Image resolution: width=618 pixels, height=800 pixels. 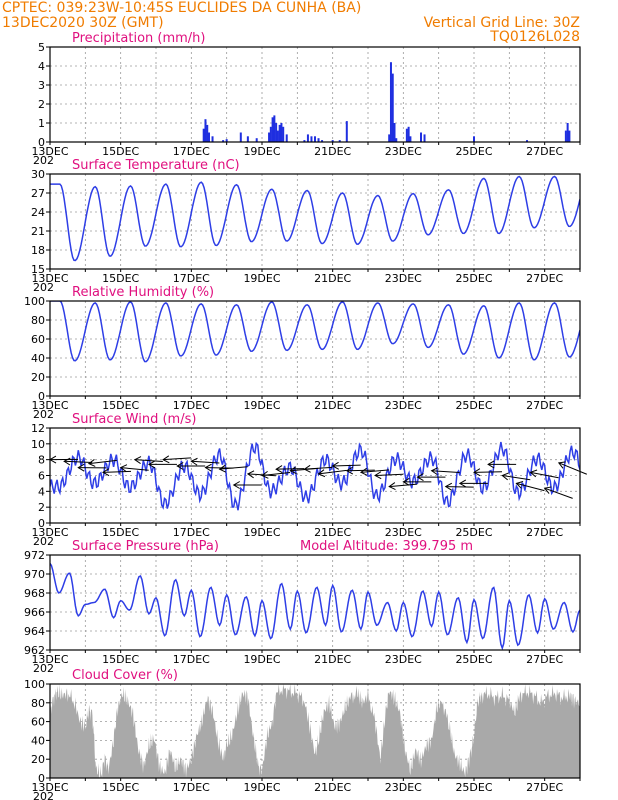 I want to click on wind-ytick-label: 0, so click(x=41, y=523).